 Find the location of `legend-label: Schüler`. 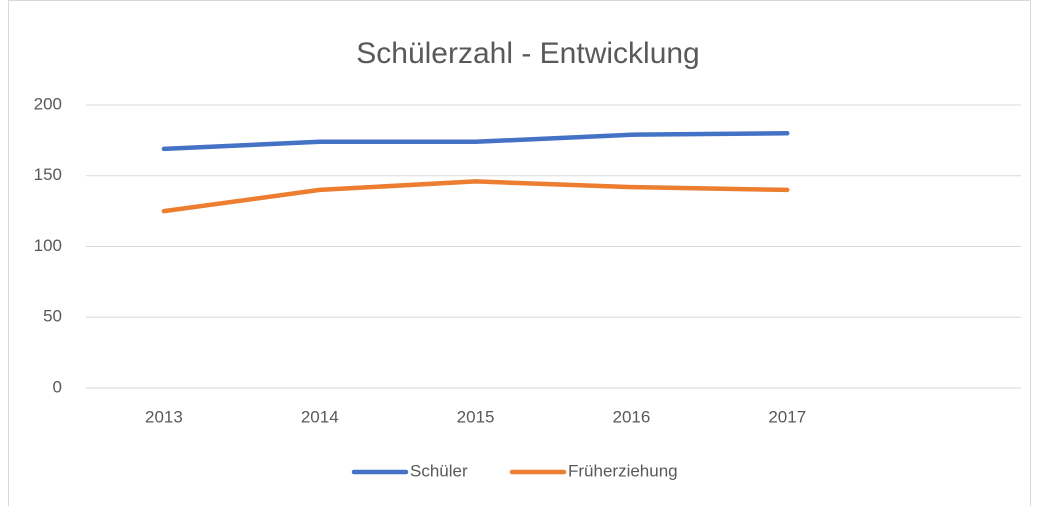

legend-label: Schüler is located at coordinates (439, 470).